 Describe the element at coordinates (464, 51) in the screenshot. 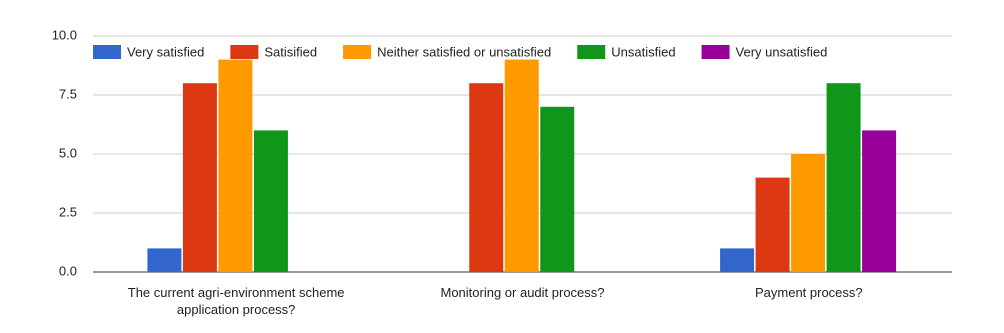

I see `legend-label: Neither satisfied or unsatisfied` at that location.